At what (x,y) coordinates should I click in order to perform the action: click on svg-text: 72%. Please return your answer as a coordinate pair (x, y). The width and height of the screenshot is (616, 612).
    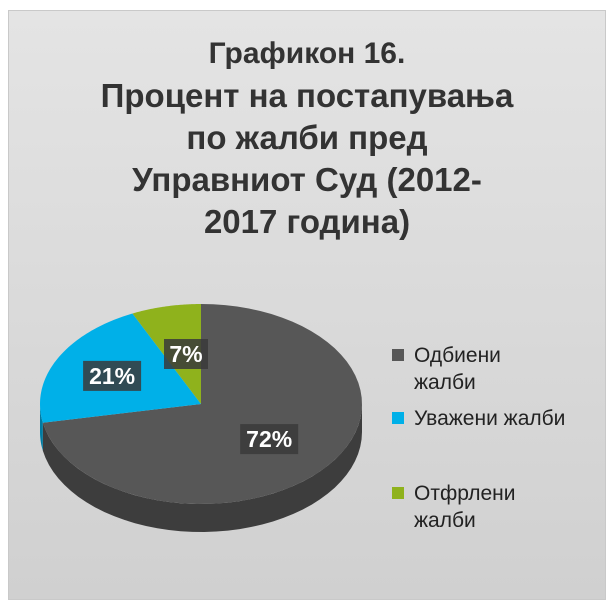
    Looking at the image, I should click on (269, 439).